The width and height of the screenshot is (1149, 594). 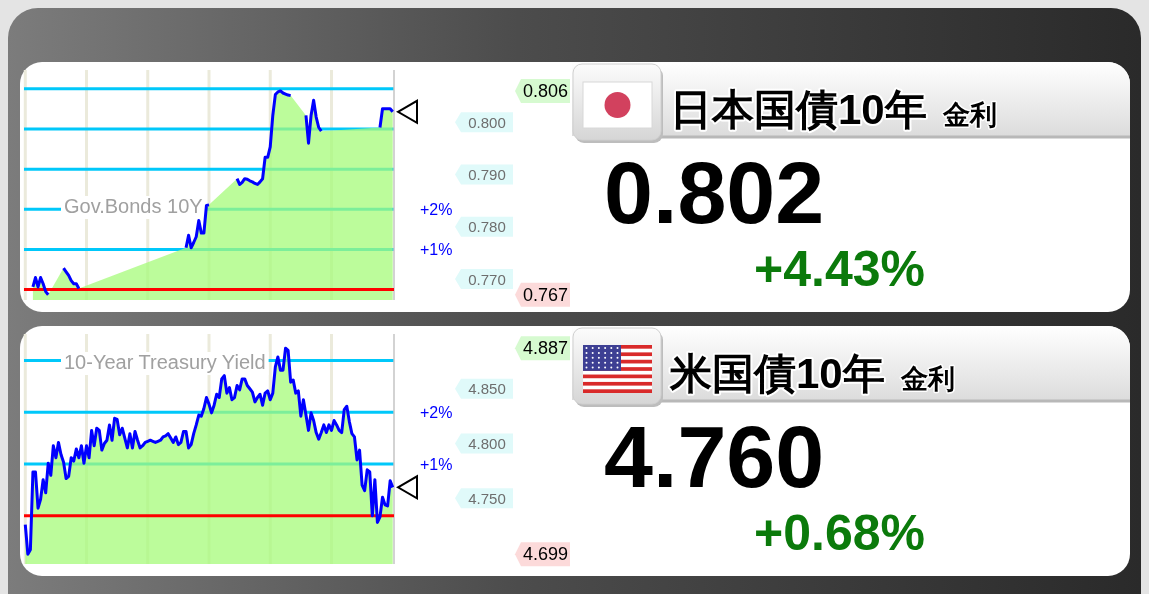 I want to click on text: 米国債10年, so click(x=777, y=373).